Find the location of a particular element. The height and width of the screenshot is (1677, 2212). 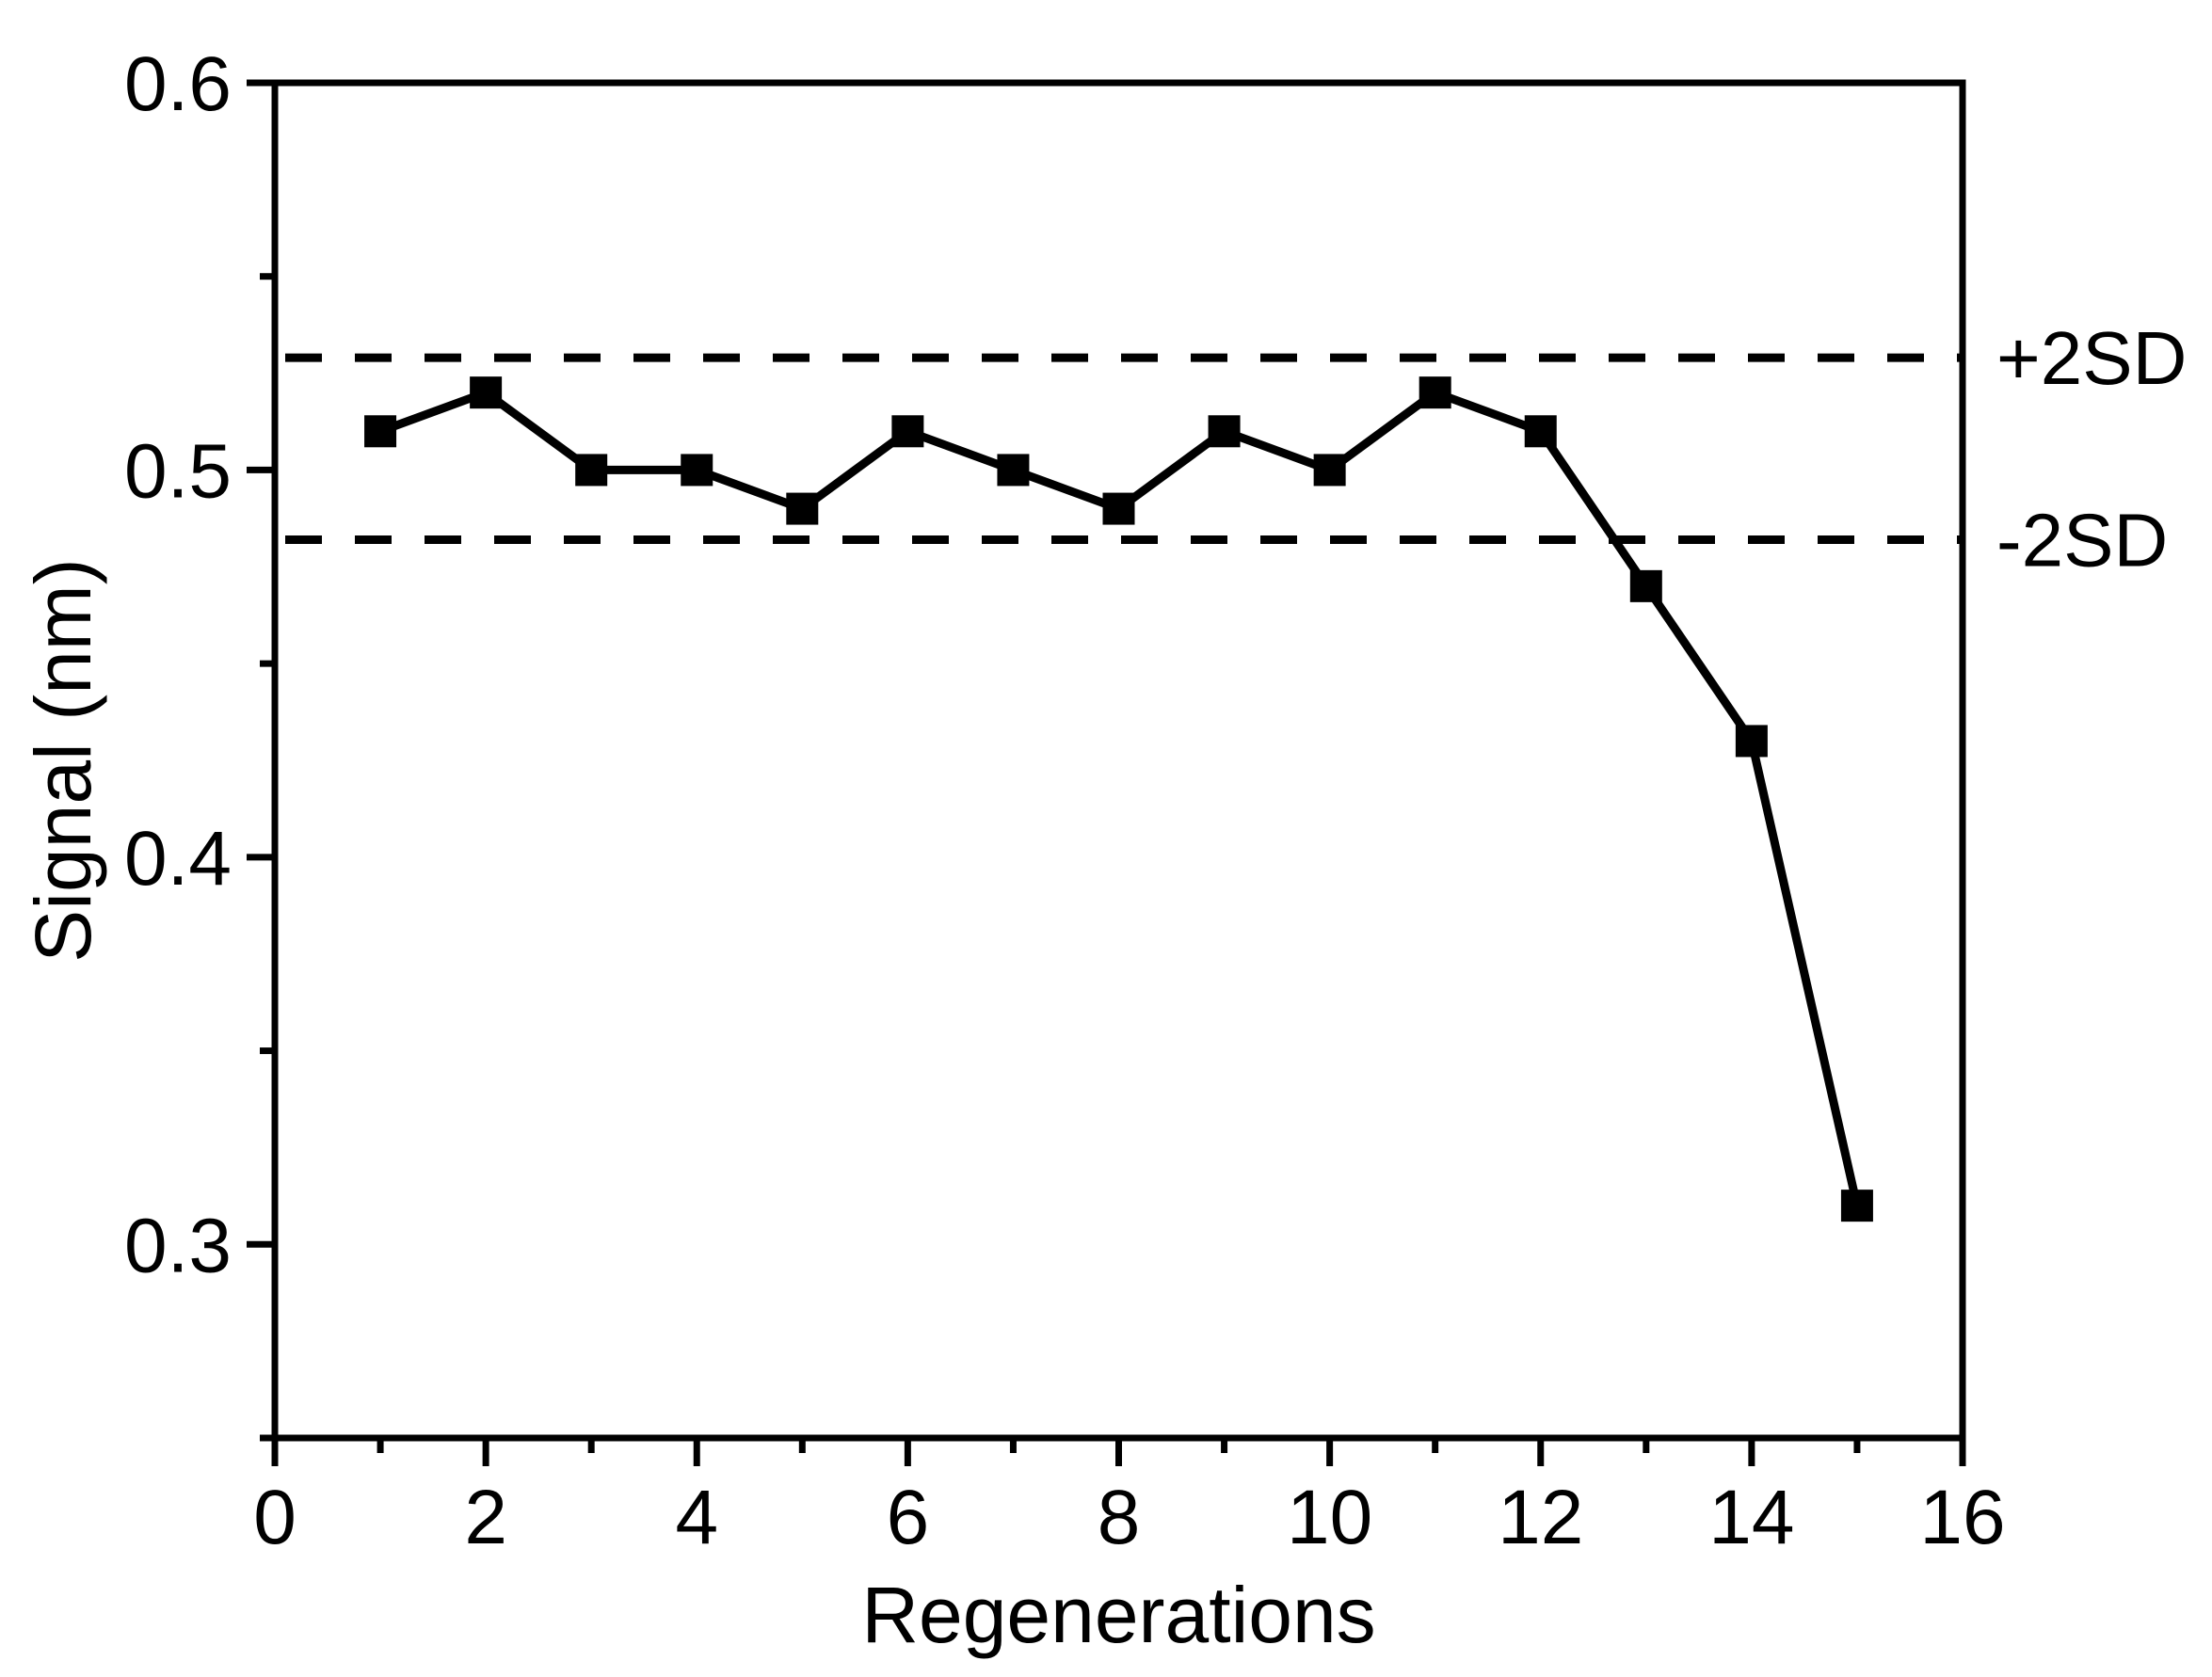

x-tick-label: 16 is located at coordinates (1962, 1517).